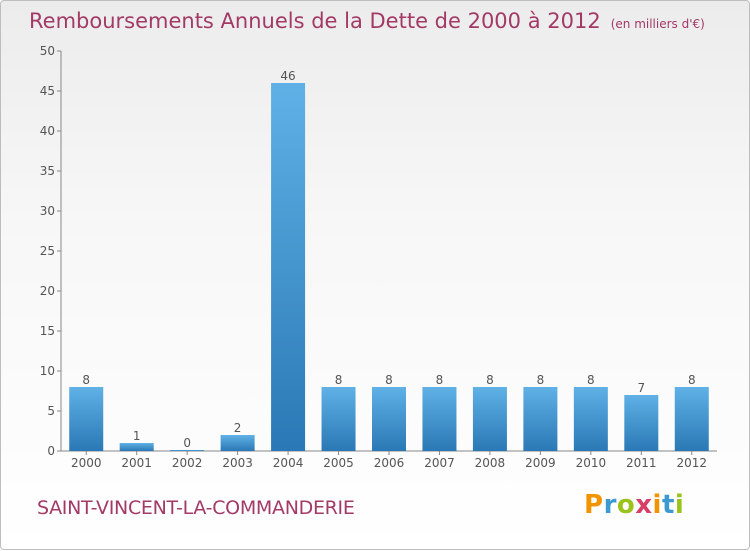  I want to click on data-label-2005: 8, so click(339, 380).